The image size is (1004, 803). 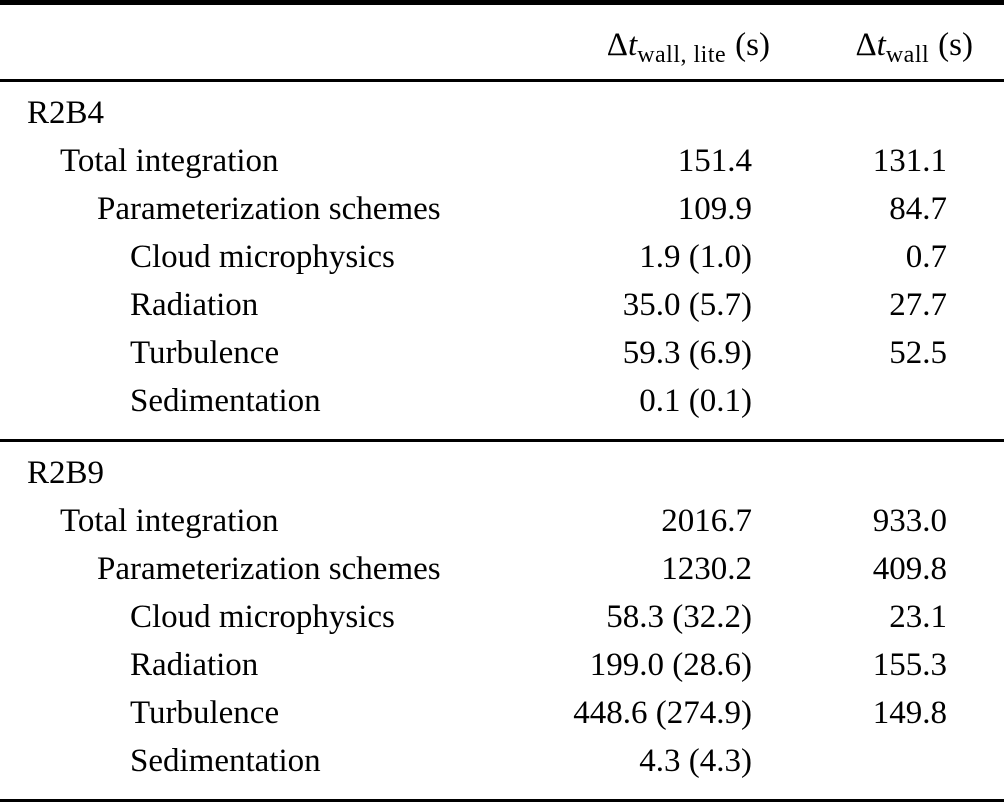 I want to click on value-wall-lite: 59.3 (6.9), so click(x=687, y=353).